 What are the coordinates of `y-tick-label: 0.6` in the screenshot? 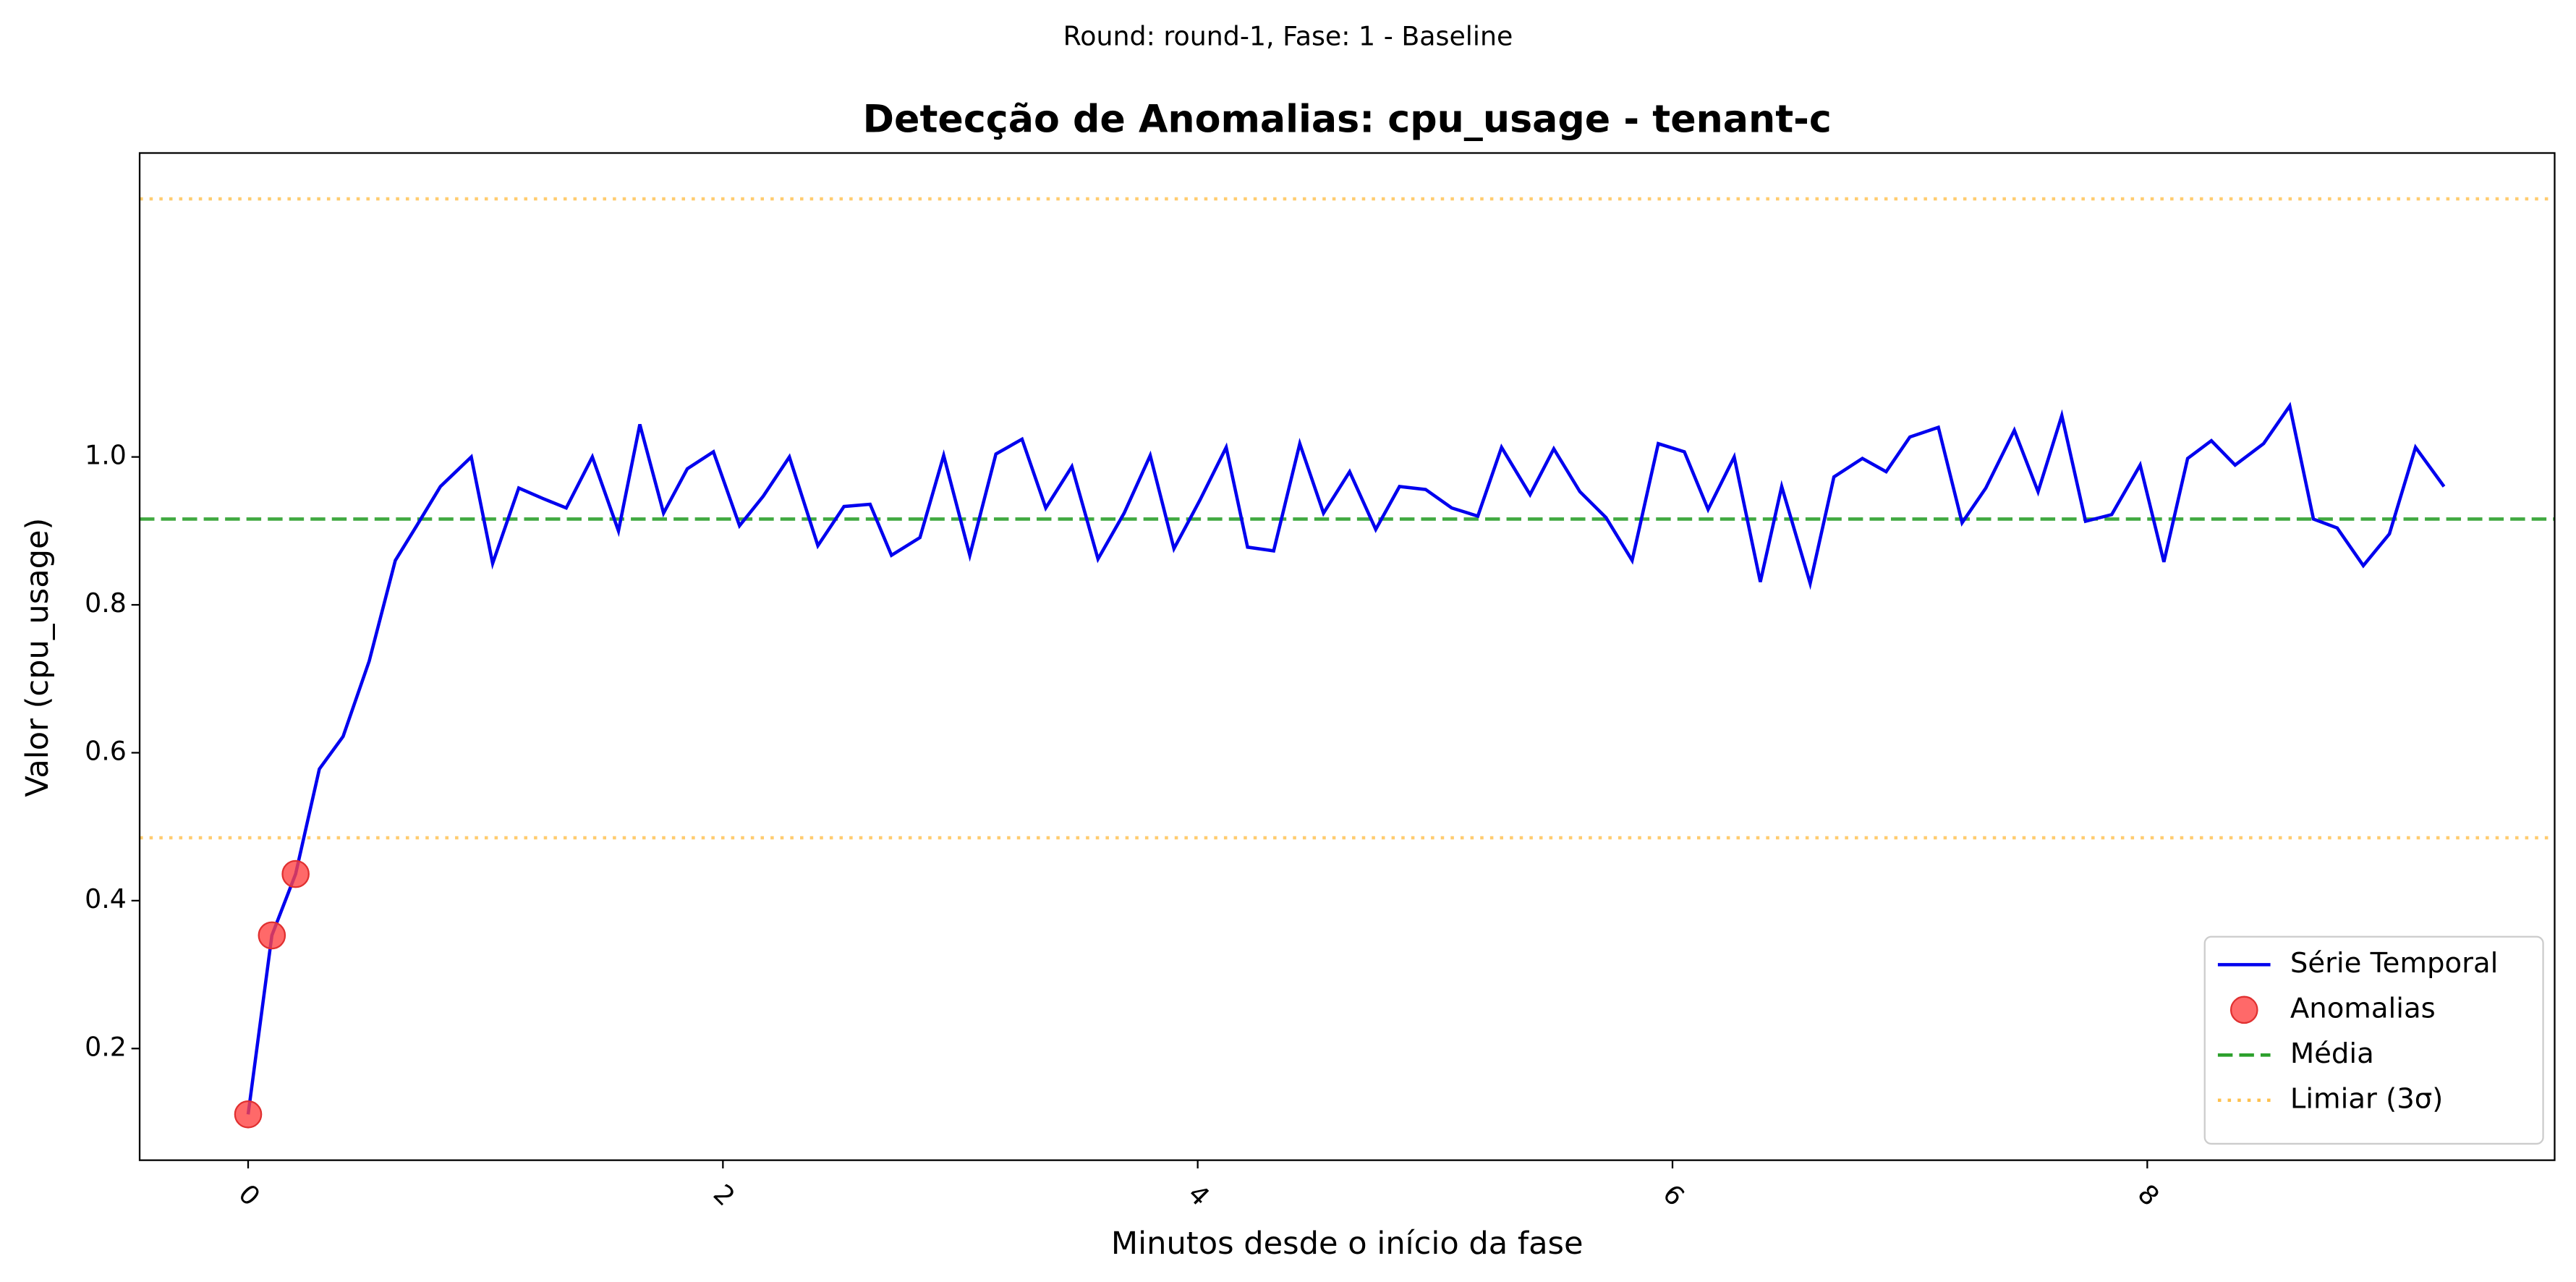 It's located at (106, 750).